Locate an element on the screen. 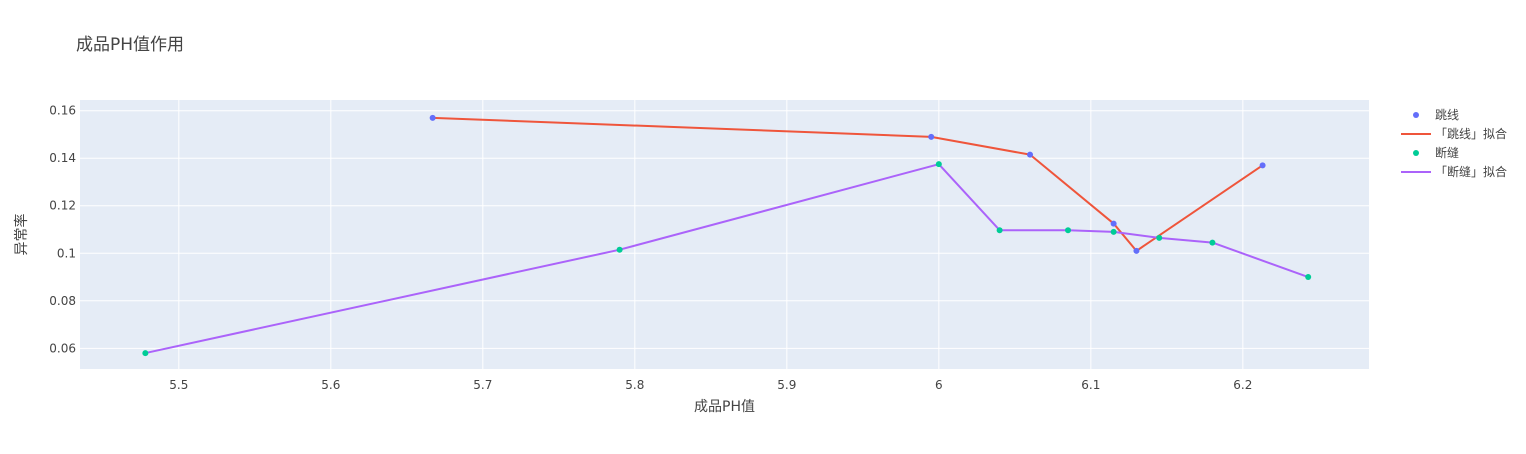 This screenshot has width=1526, height=454. x-tick-label: 6.2 is located at coordinates (1242, 385).